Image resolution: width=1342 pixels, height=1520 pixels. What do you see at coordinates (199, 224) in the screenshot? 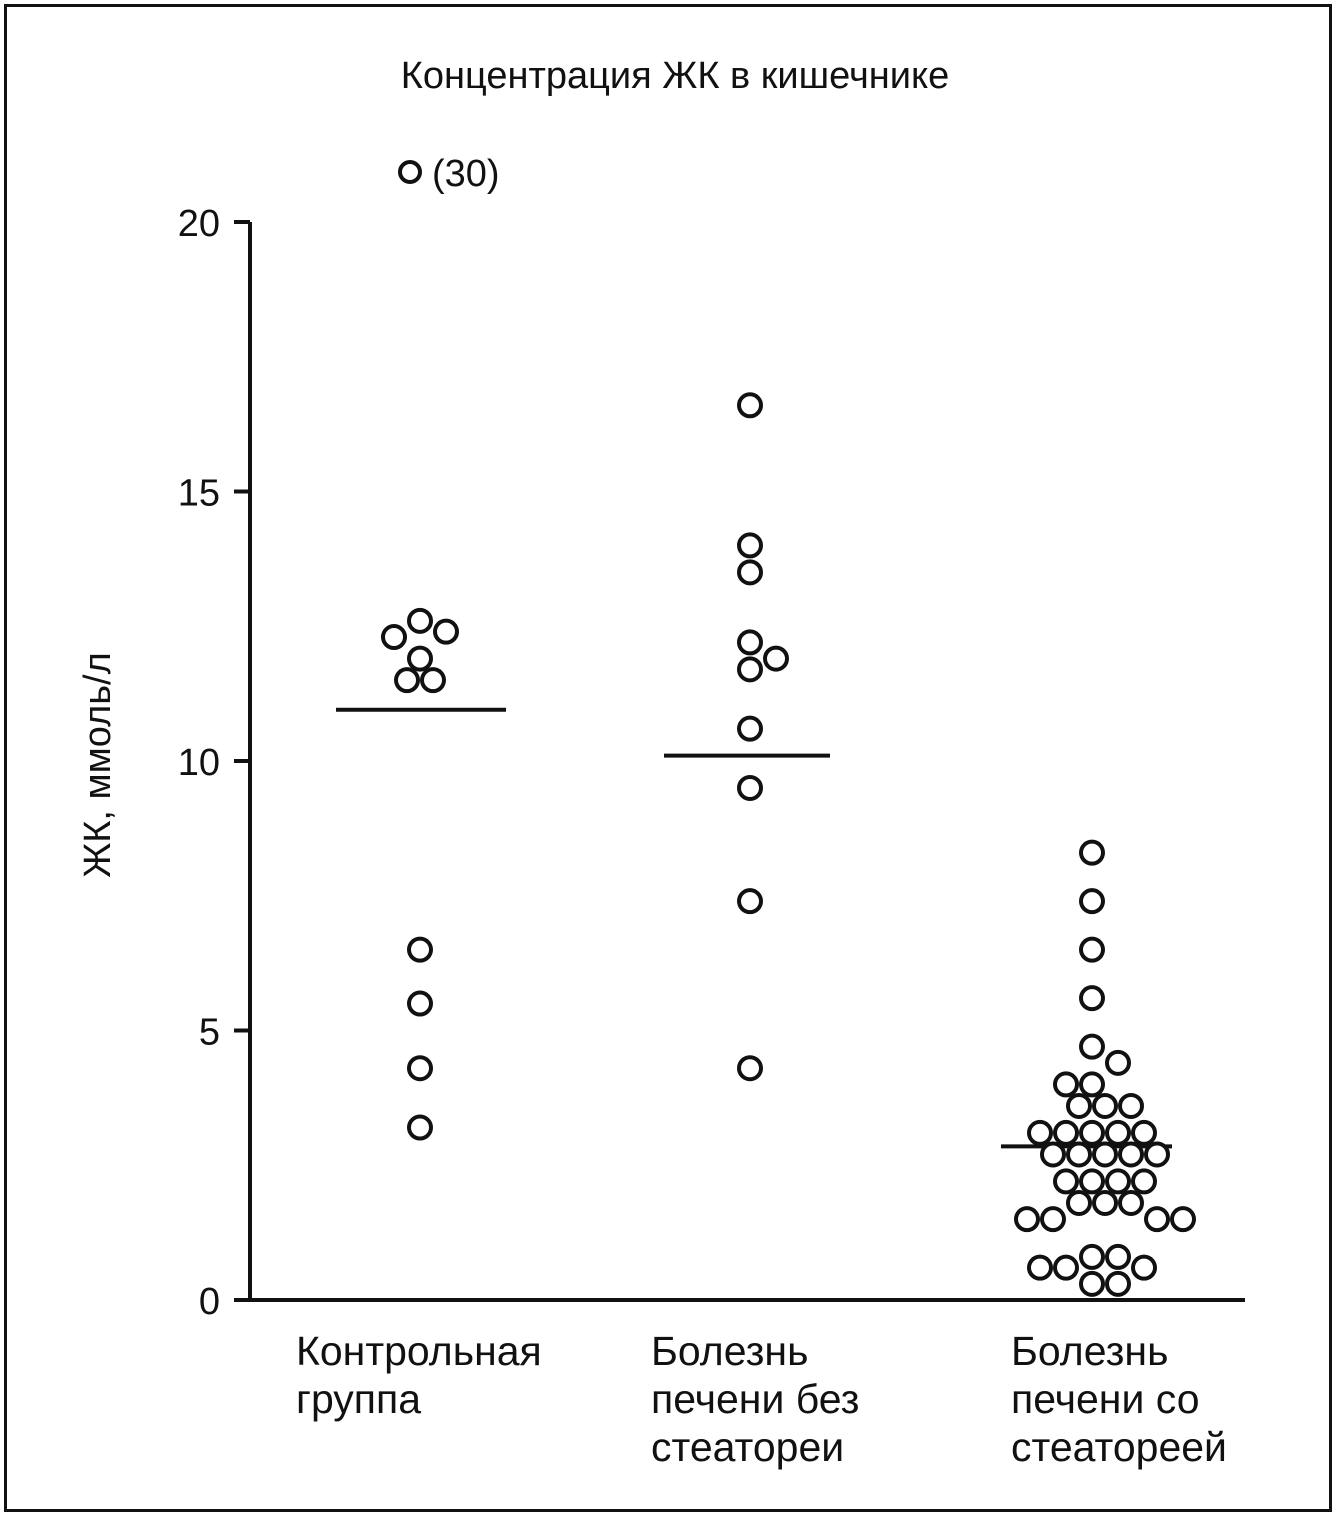
I see `y-tick-label: 20` at bounding box center [199, 224].